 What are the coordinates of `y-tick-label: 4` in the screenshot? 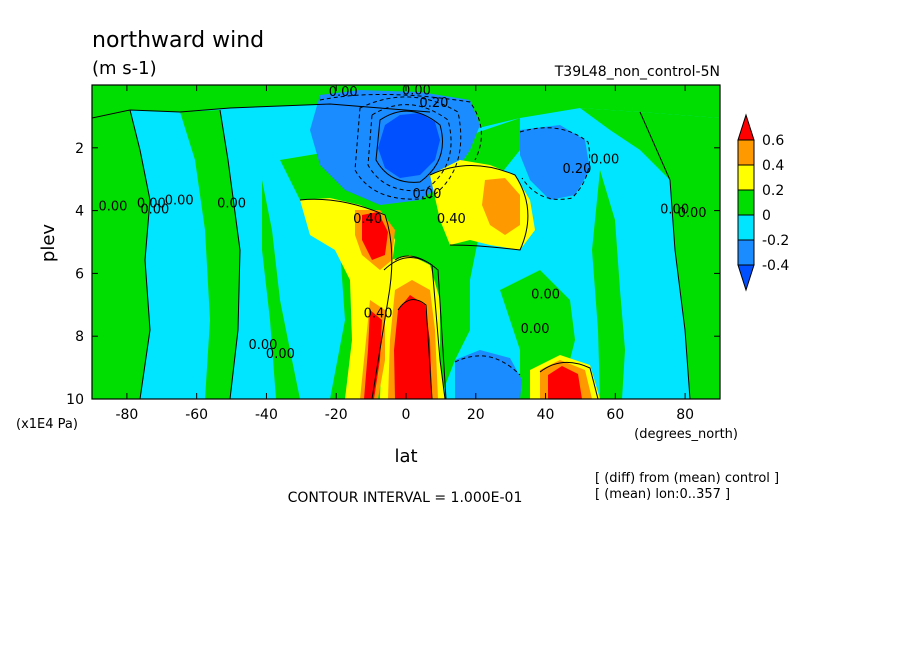 It's located at (79, 212).